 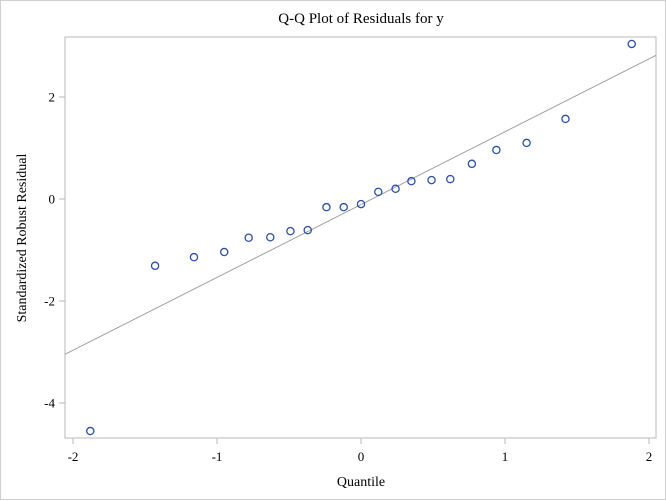 I want to click on y-tick-label: -4, so click(x=49, y=403).